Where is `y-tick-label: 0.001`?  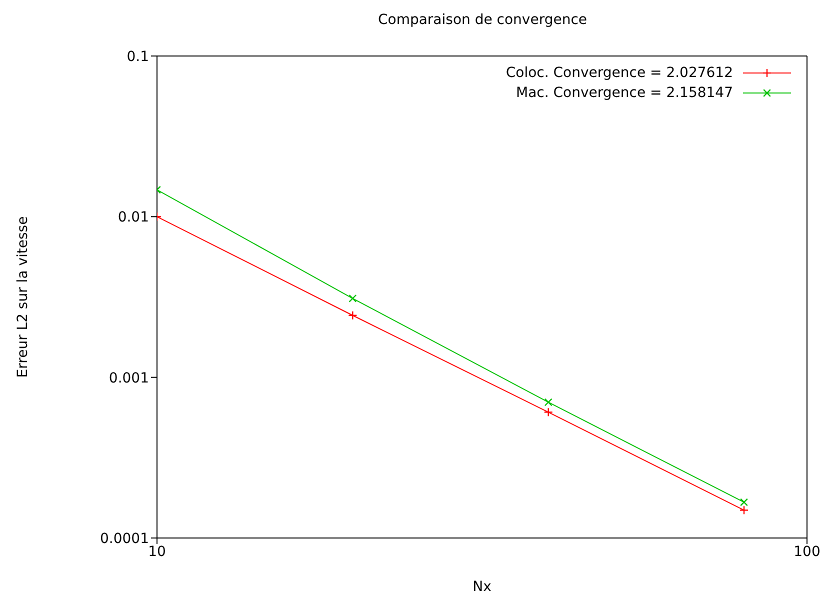
y-tick-label: 0.001 is located at coordinates (128, 378).